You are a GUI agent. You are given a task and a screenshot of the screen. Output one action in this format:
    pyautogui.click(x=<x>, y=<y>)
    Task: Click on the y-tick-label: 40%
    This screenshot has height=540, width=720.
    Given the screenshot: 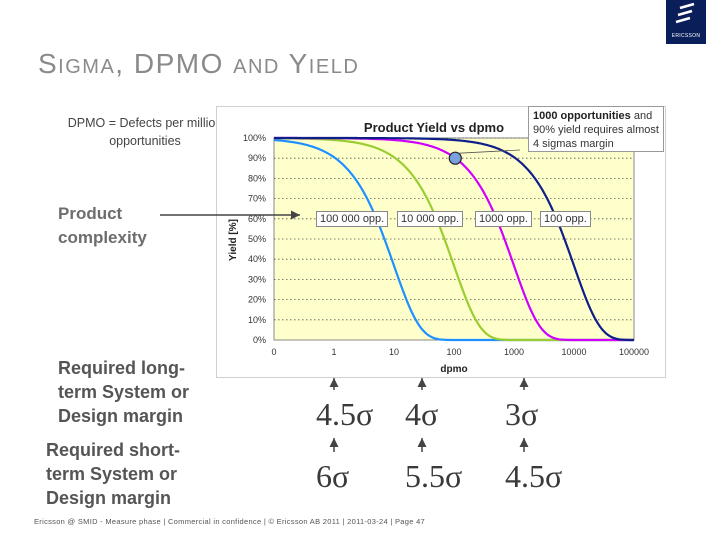 What is the action you would take?
    pyautogui.click(x=257, y=259)
    